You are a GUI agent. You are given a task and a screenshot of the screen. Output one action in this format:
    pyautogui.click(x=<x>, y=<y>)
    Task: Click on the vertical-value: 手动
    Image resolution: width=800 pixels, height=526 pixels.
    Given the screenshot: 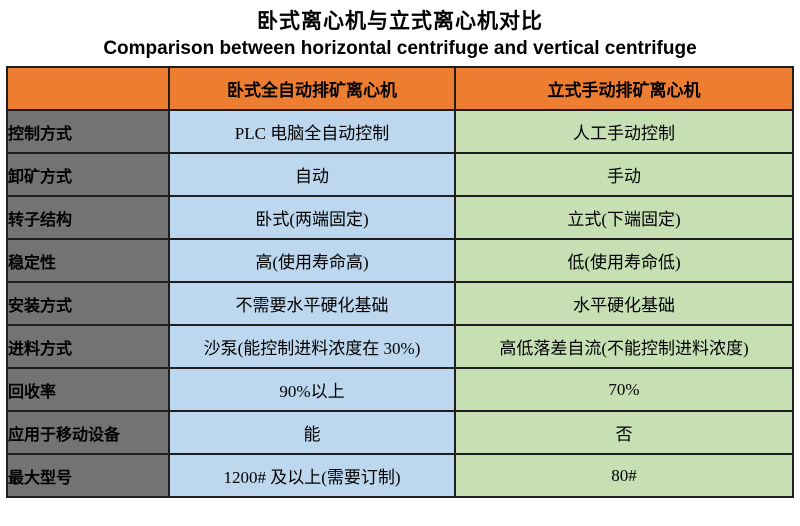 What is the action you would take?
    pyautogui.click(x=624, y=174)
    